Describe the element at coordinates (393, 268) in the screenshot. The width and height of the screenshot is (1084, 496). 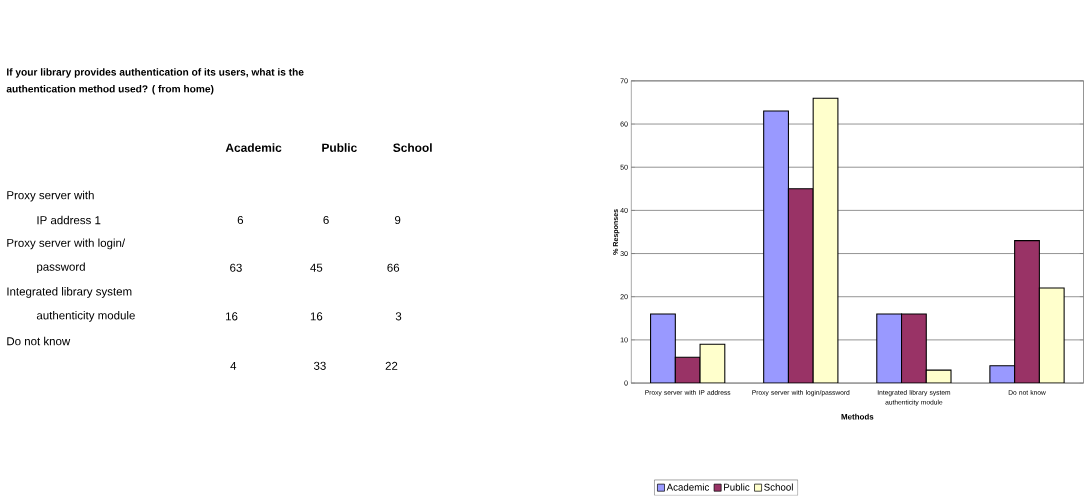
I see `text: 66` at that location.